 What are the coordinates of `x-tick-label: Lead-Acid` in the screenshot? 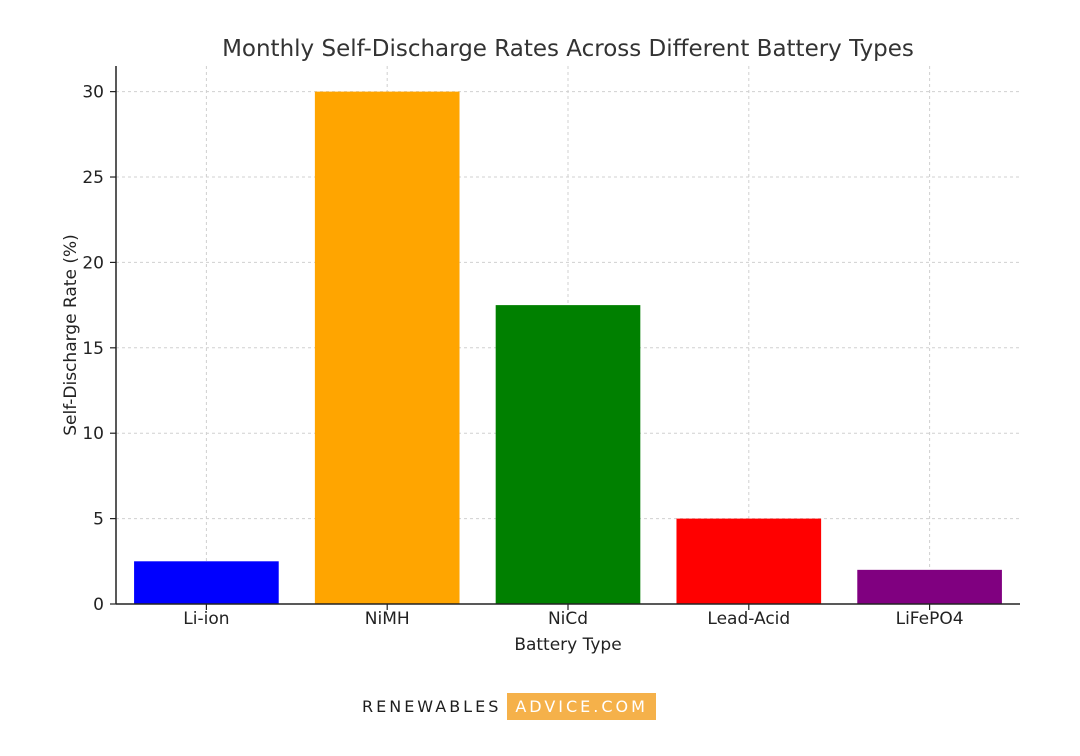 It's located at (748, 619).